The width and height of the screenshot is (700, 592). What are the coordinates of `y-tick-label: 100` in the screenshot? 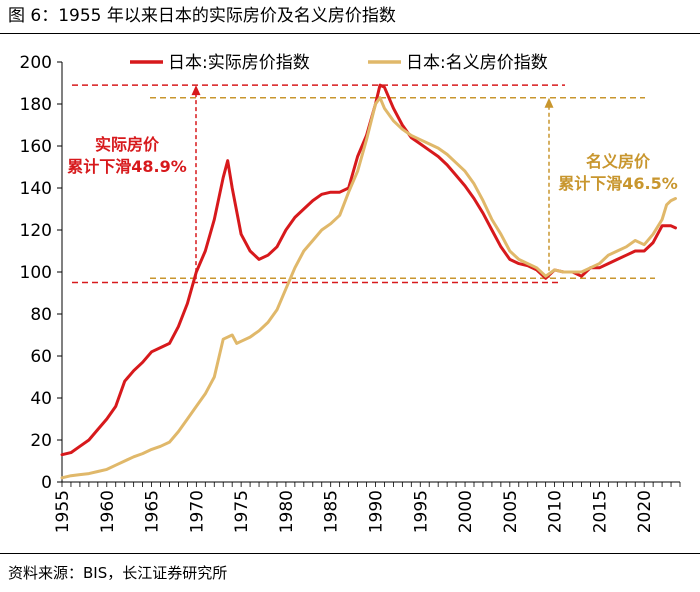 It's located at (36, 273).